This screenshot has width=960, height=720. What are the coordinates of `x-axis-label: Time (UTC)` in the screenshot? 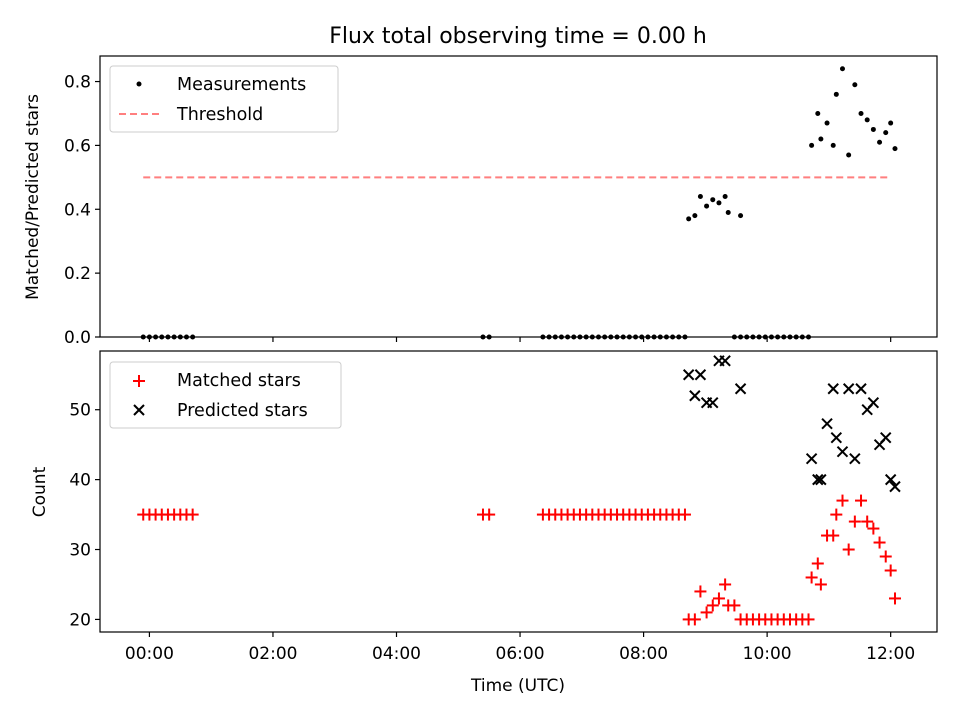 It's located at (517, 686).